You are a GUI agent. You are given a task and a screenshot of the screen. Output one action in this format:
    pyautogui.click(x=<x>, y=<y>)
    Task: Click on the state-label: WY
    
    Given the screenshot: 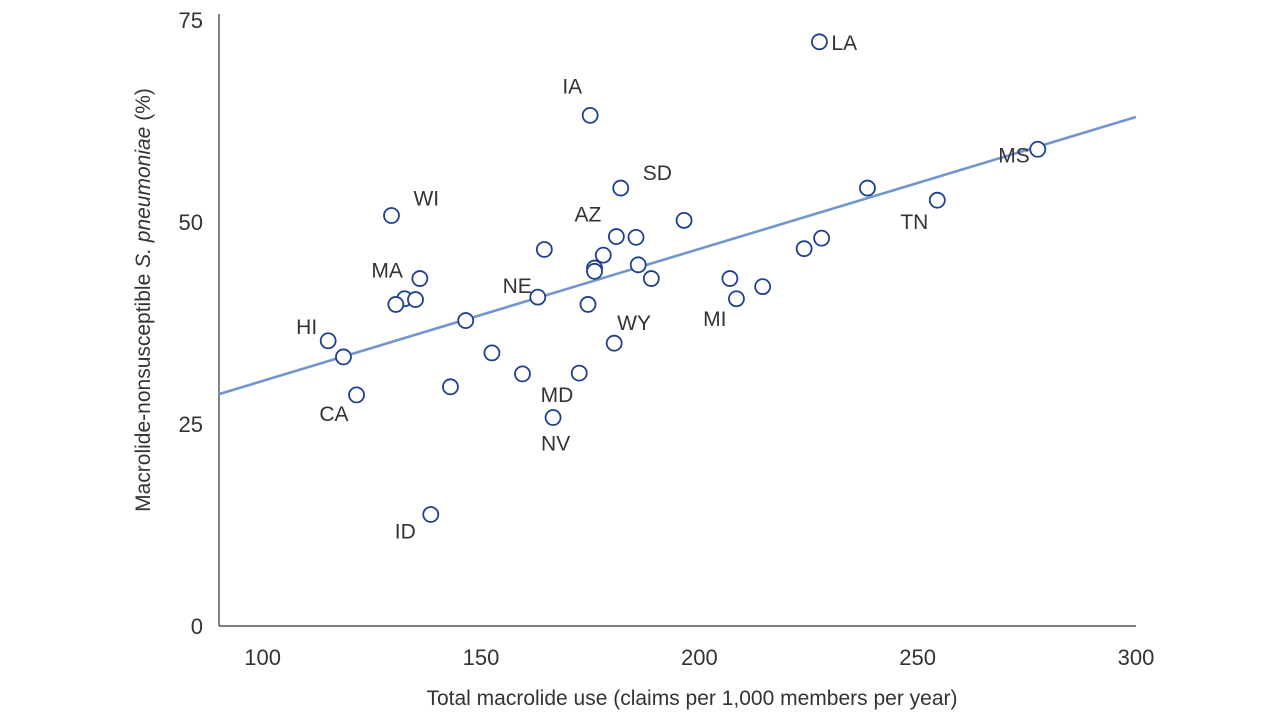 What is the action you would take?
    pyautogui.click(x=634, y=323)
    